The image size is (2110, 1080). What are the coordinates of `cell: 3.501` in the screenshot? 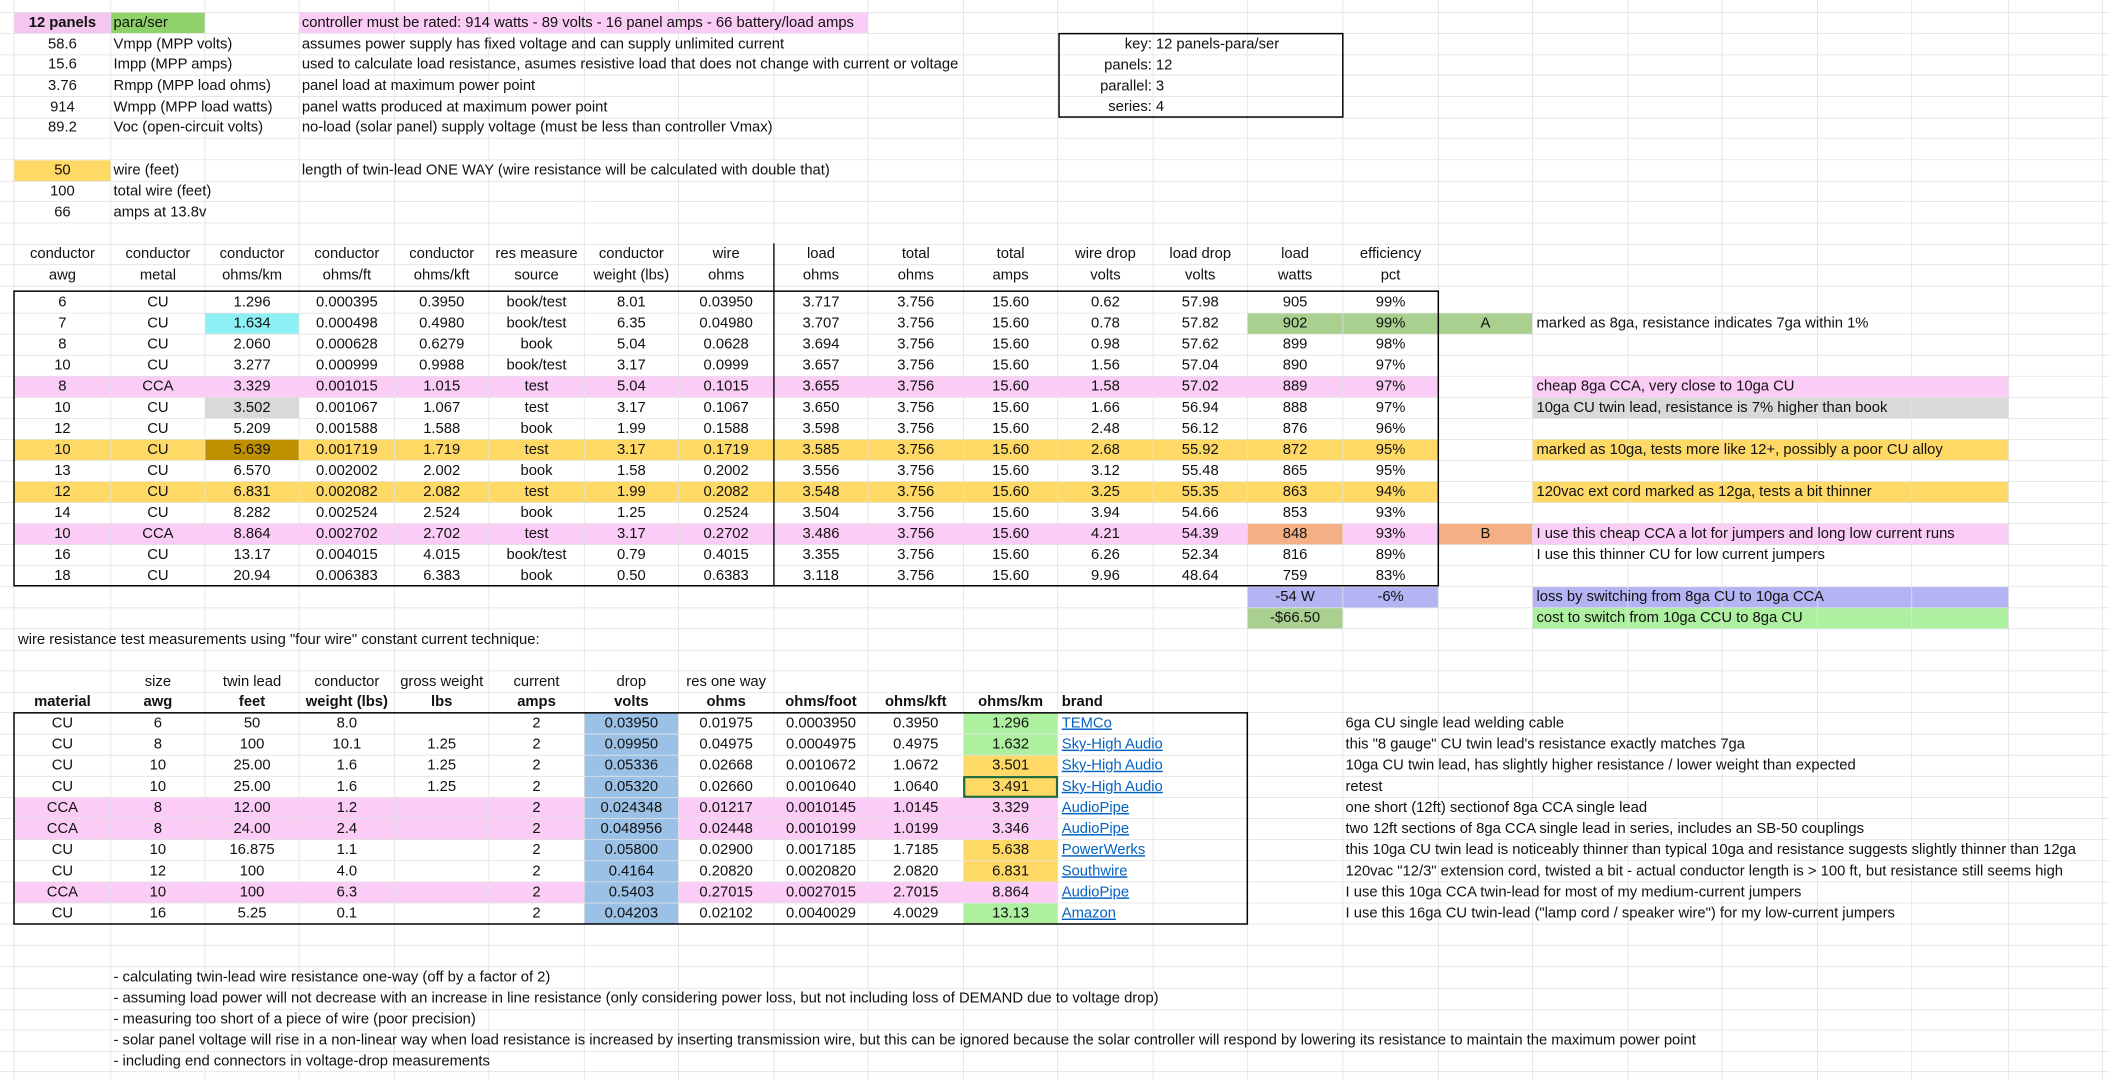 It's located at (1010, 766).